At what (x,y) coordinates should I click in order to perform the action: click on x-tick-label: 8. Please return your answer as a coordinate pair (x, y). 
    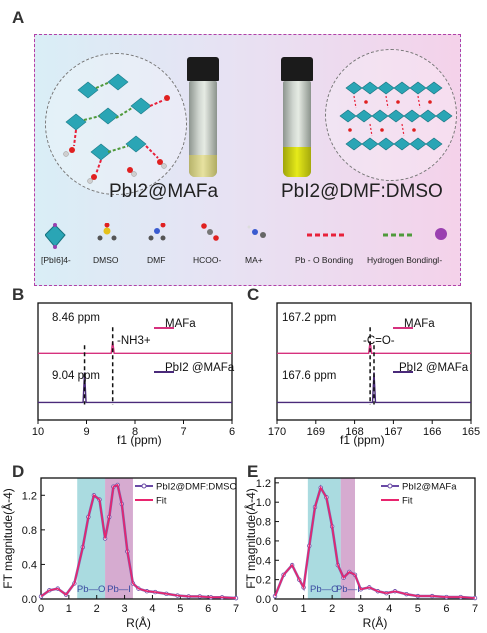
    Looking at the image, I should click on (135, 432).